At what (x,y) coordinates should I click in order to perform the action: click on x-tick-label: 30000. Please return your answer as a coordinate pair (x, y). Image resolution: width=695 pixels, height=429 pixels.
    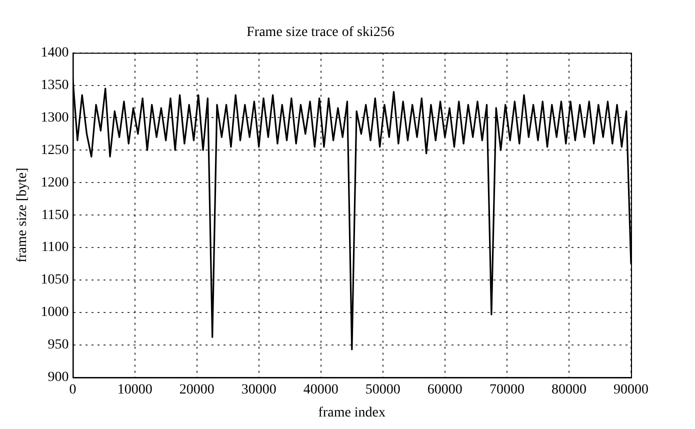
    Looking at the image, I should click on (258, 390).